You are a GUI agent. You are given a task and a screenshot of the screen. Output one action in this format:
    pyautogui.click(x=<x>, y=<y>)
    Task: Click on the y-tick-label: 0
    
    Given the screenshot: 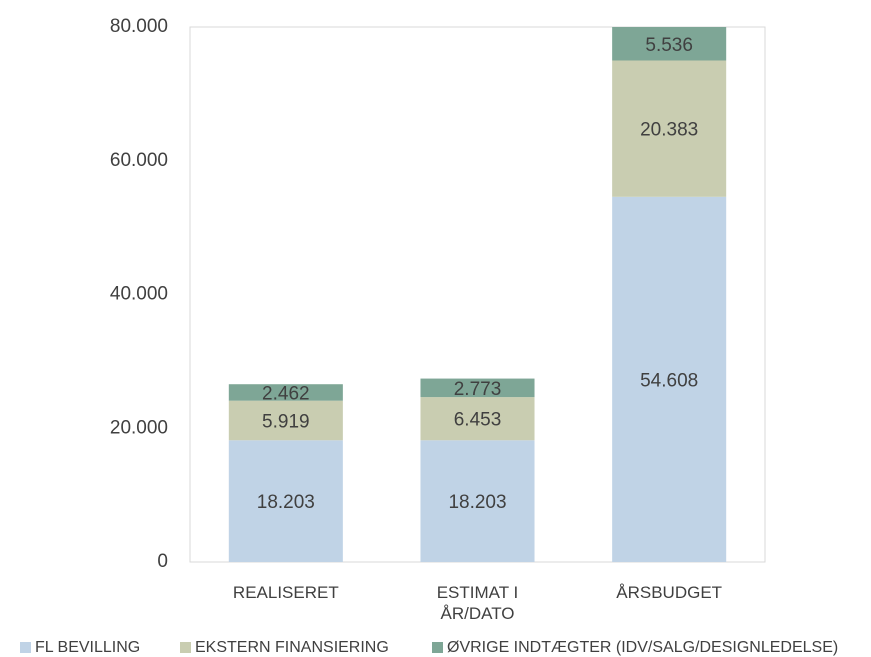 What is the action you would take?
    pyautogui.click(x=162, y=561)
    